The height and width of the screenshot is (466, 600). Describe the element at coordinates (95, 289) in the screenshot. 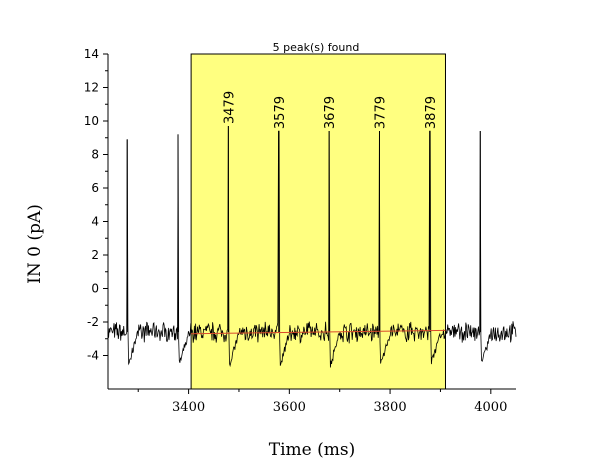

I see `y-tick-label: 0` at that location.